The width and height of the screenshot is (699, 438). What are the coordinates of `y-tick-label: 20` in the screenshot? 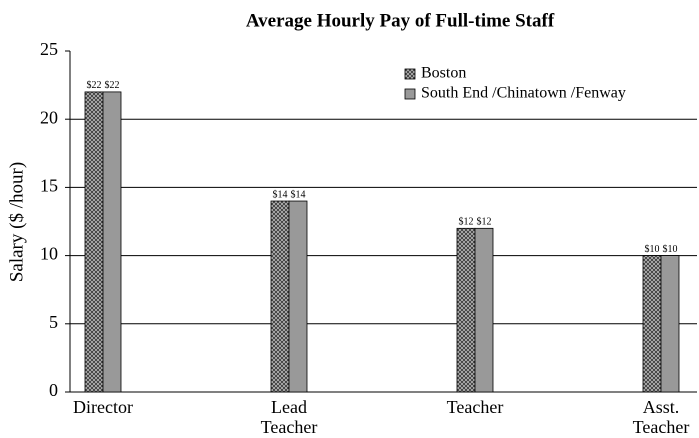 It's located at (49, 117).